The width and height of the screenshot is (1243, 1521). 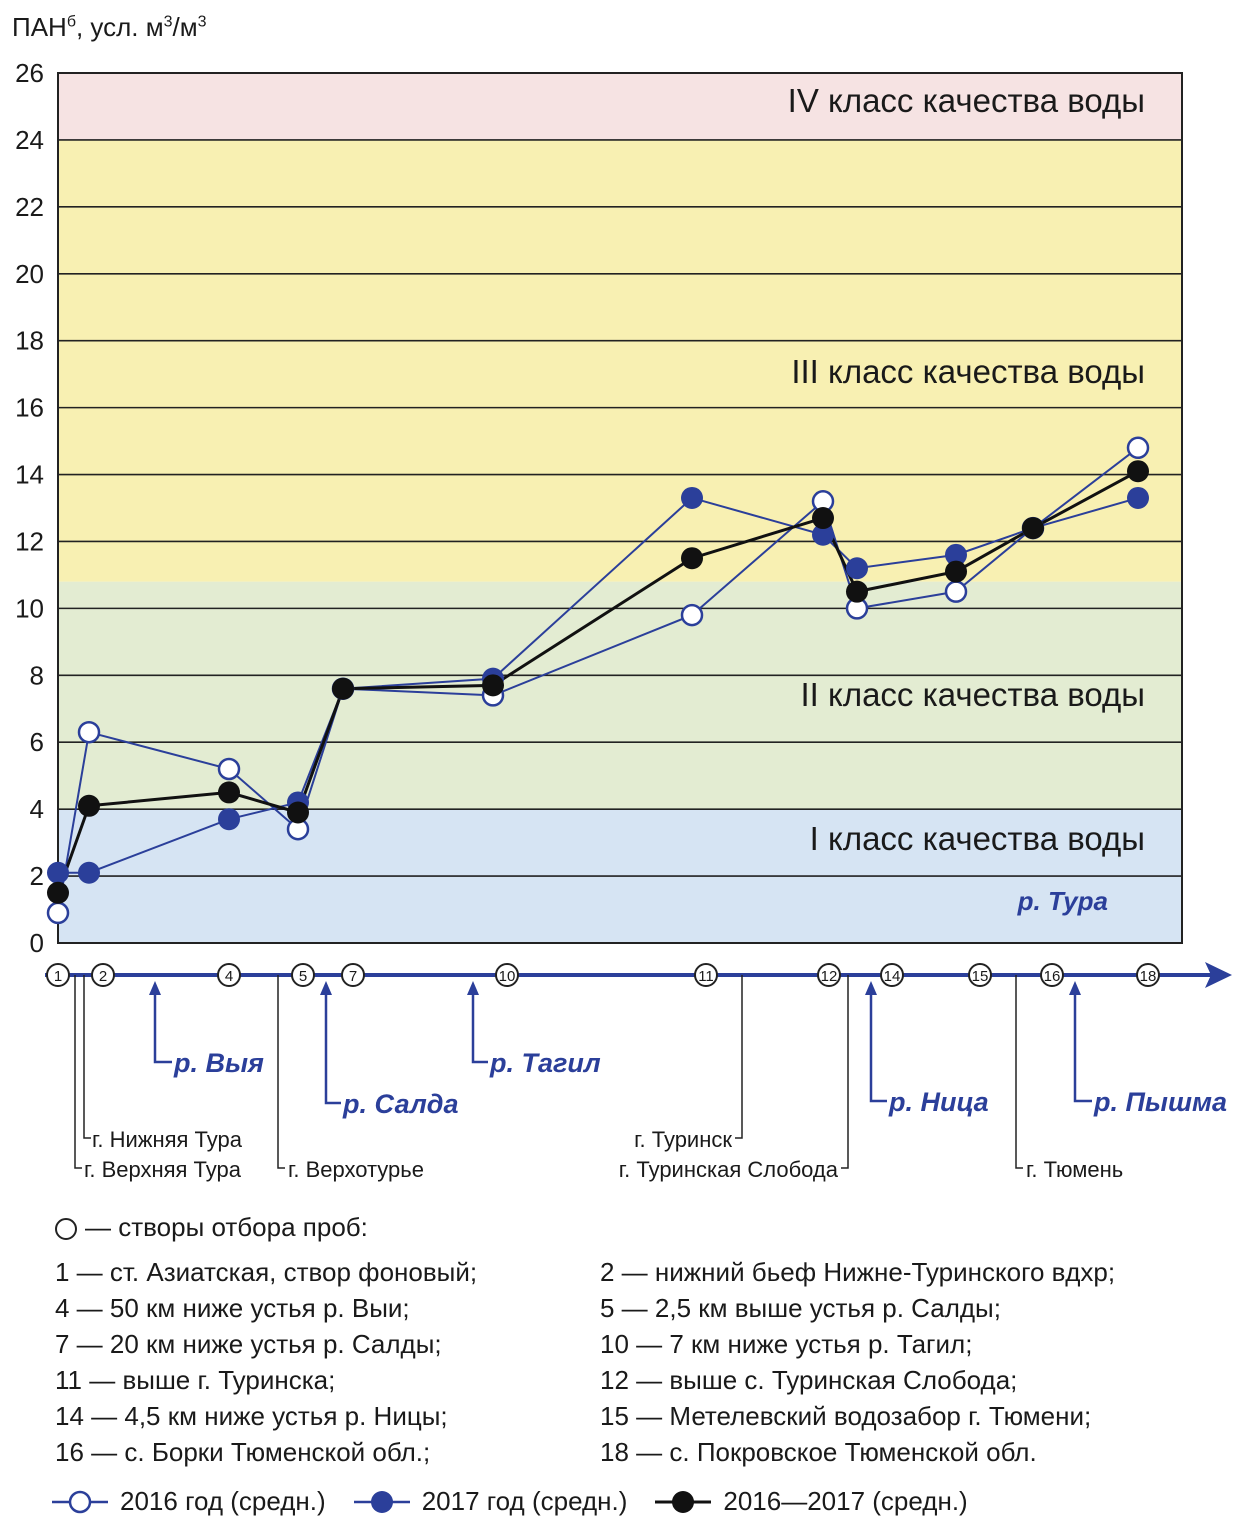 What do you see at coordinates (973, 694) in the screenshot?
I see `quality-class-label: II класс качества воды` at bounding box center [973, 694].